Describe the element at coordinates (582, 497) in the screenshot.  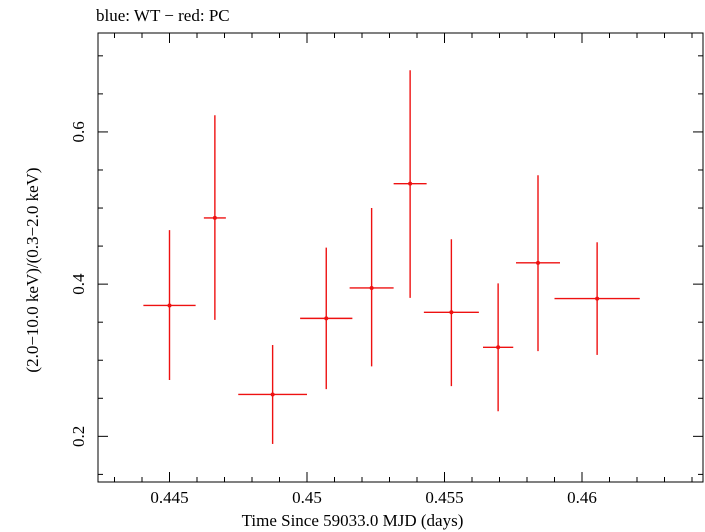
I see `x-tick-label: 0.46` at that location.